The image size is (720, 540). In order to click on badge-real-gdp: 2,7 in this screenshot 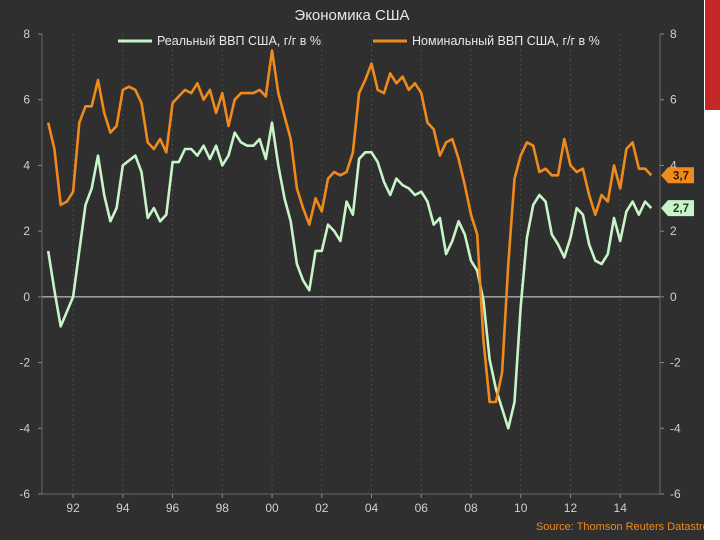, I will do `click(677, 208)`.